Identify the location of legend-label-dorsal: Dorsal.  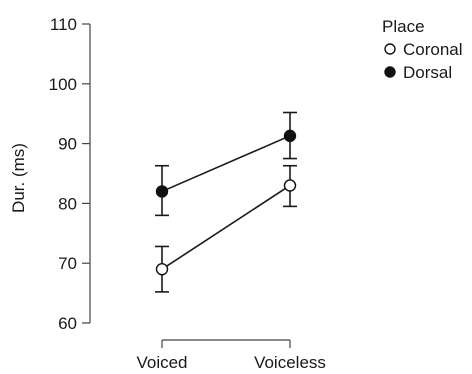
(427, 72).